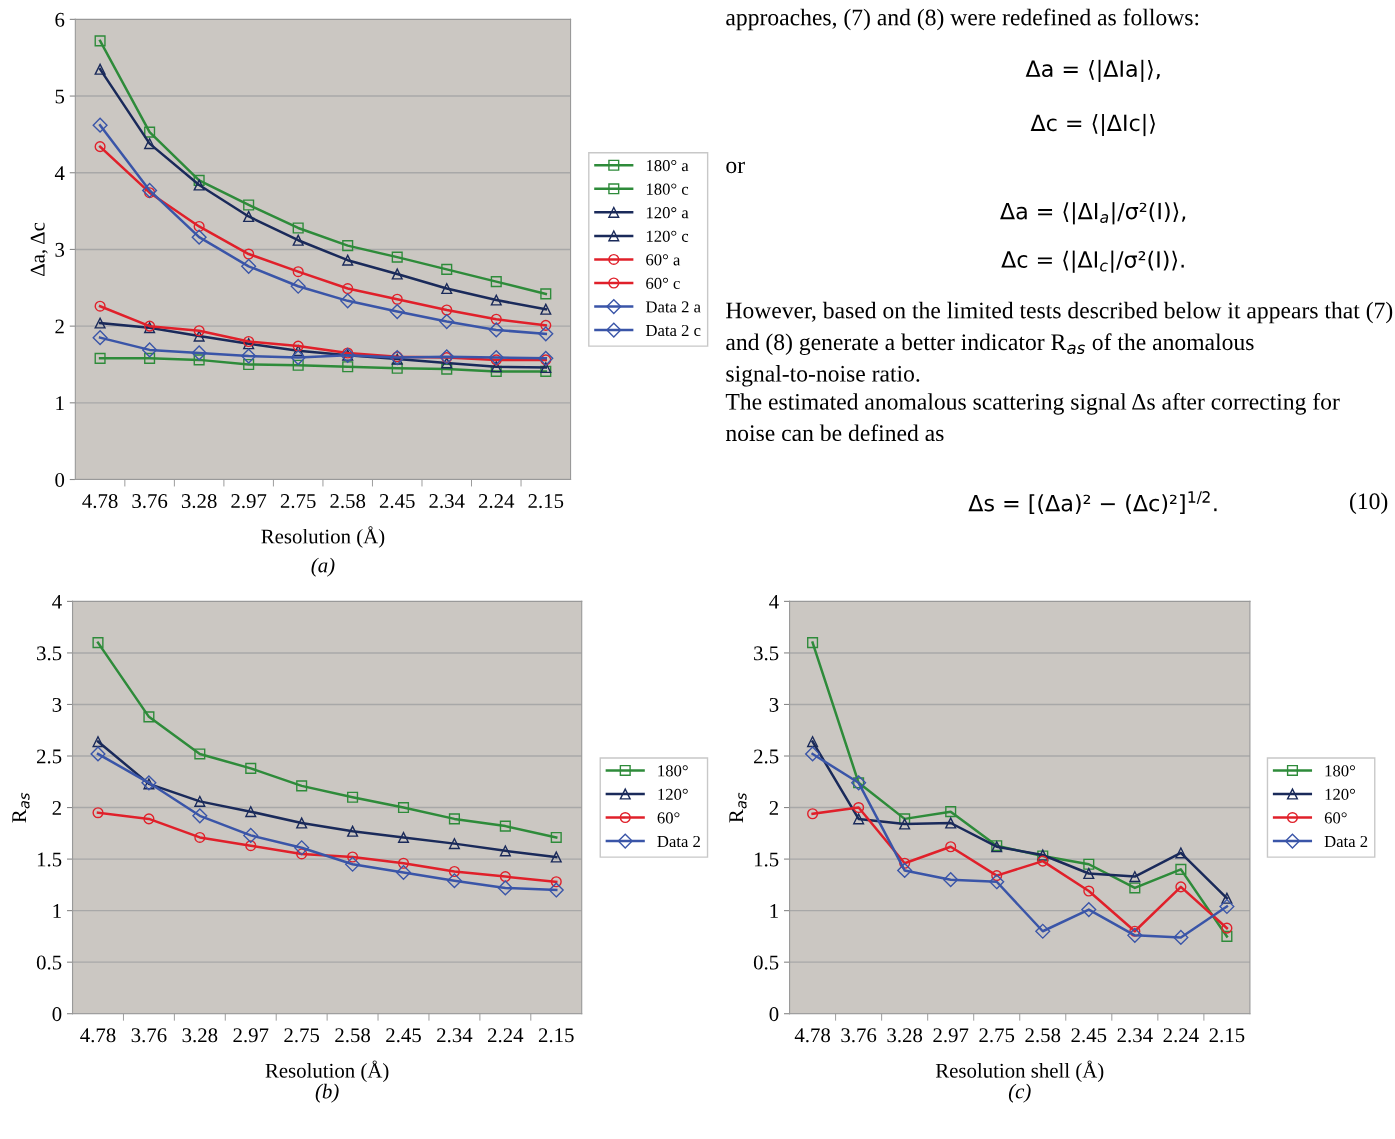 The image size is (1395, 1139). I want to click on y-tick-label: 1.5, so click(766, 859).